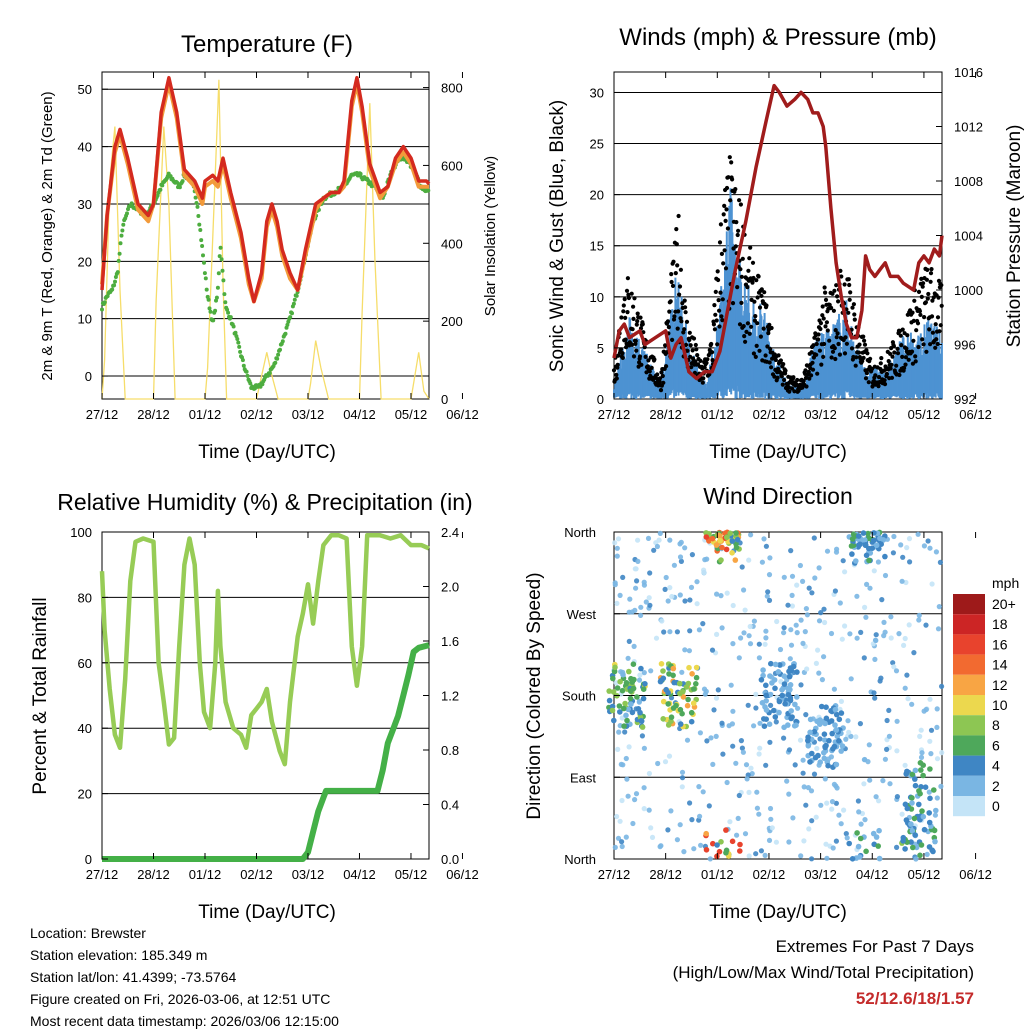 Image resolution: width=1024 pixels, height=1032 pixels. I want to click on x-tick-label: 01/12, so click(205, 874).